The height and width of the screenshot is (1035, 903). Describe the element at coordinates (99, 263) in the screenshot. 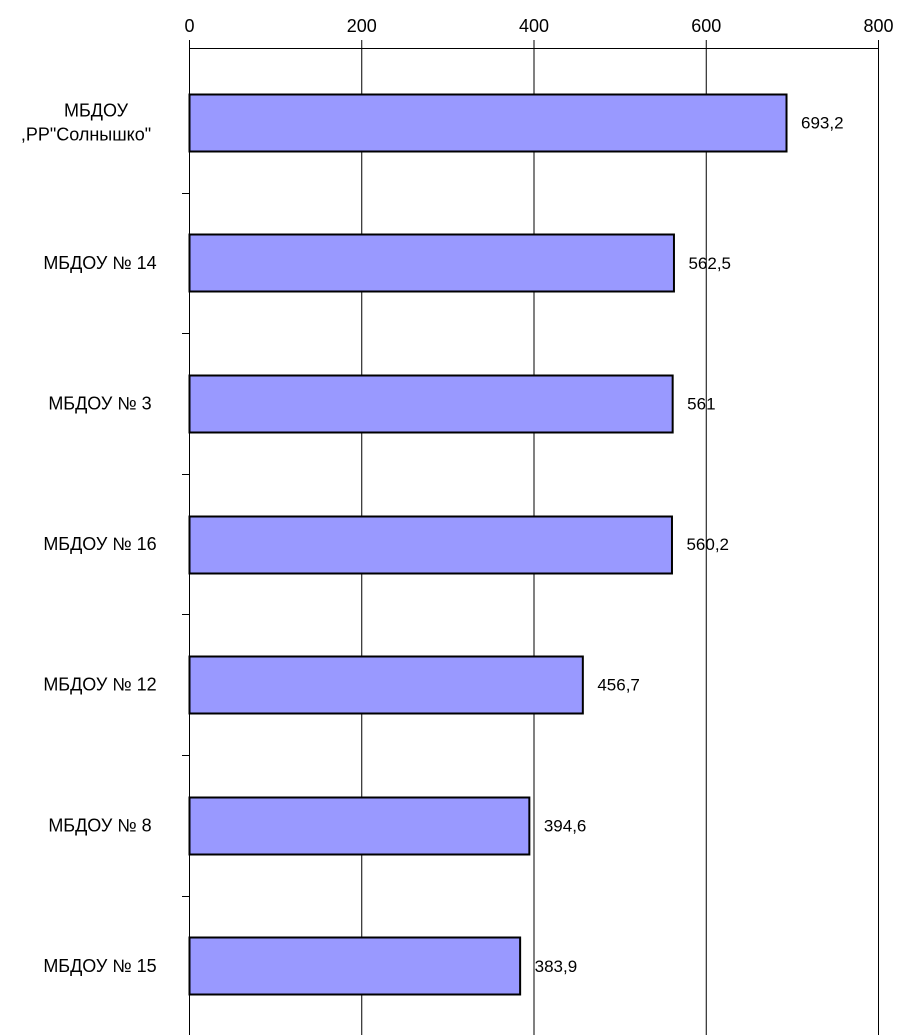

I see `category-label-2: МБДОУ № 14` at that location.